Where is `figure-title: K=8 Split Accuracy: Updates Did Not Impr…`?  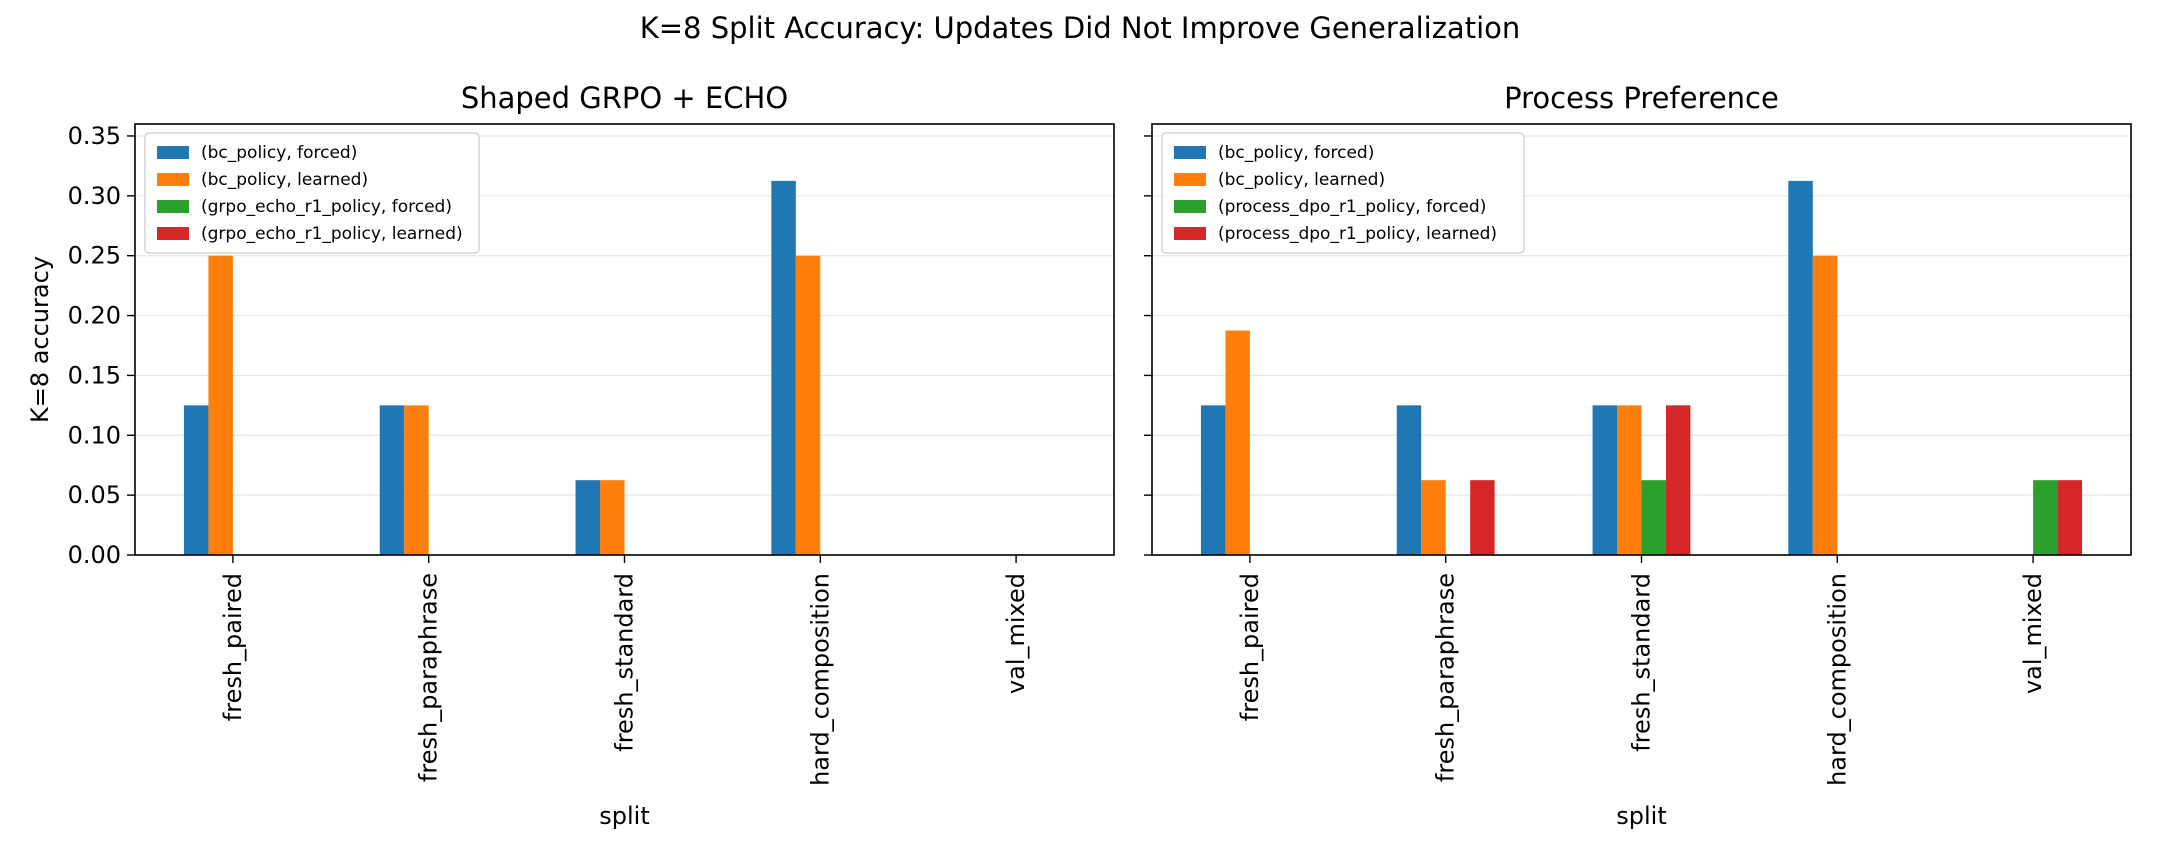
figure-title: K=8 Split Accuracy: Updates Did Not Impr… is located at coordinates (1080, 28).